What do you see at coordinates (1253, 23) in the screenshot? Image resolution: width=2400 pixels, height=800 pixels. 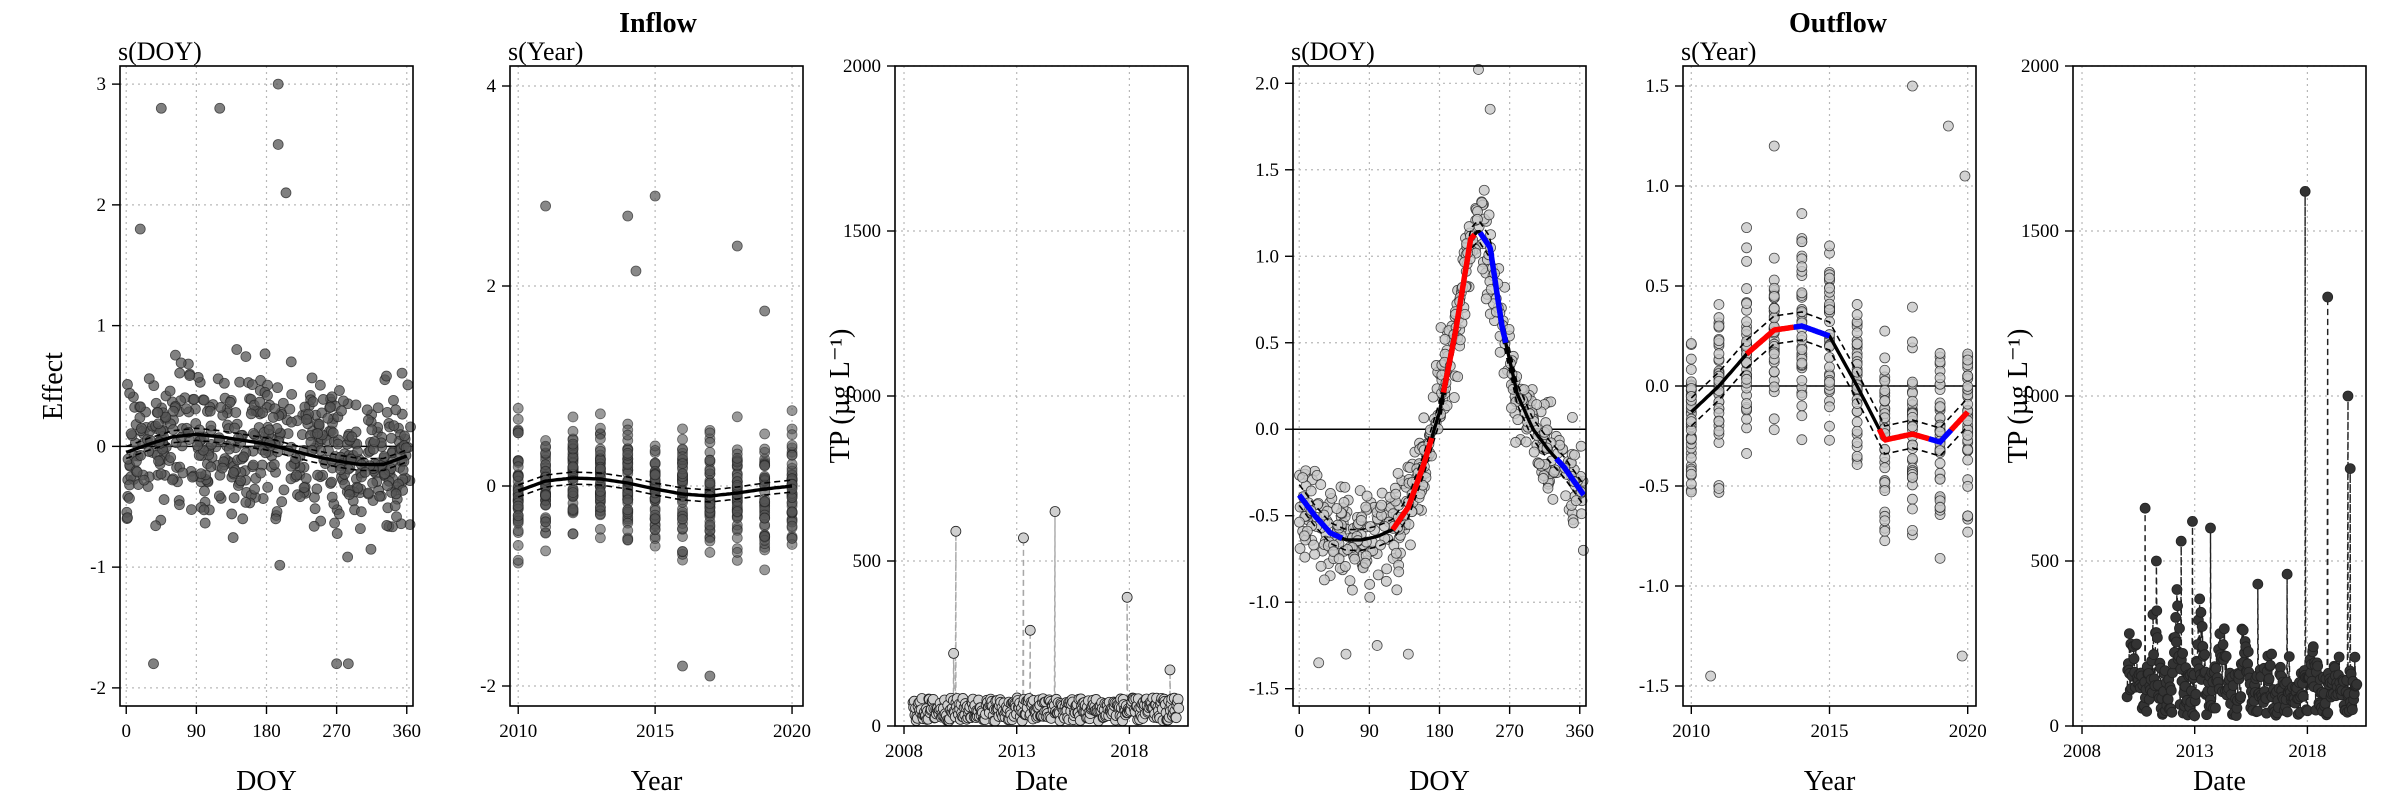 I see `group-titles: Inflow Outflow` at bounding box center [1253, 23].